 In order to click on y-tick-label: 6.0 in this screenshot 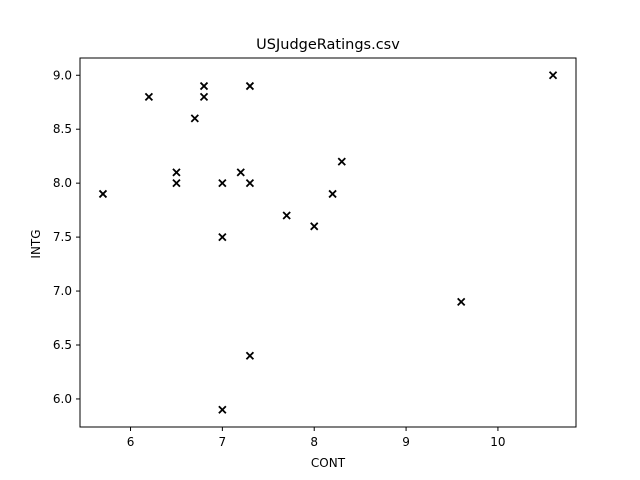, I will do `click(62, 399)`.